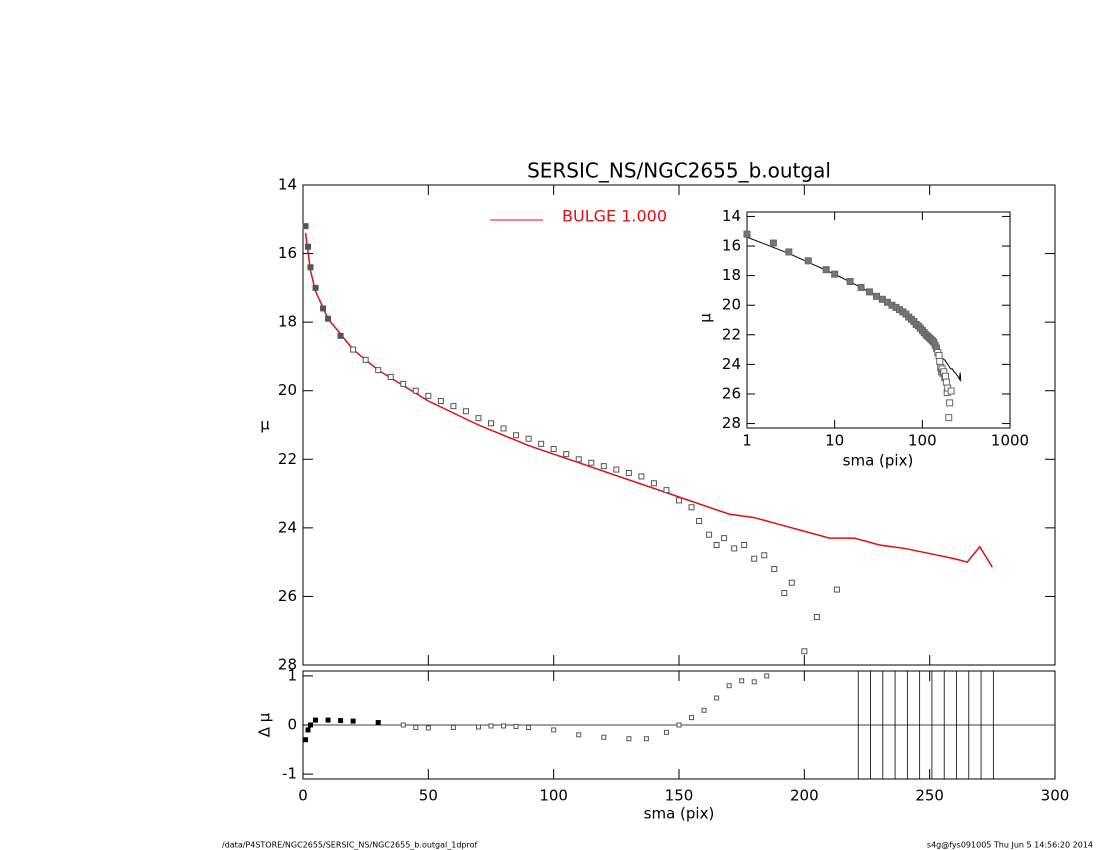  I want to click on y-tick-label: 20, so click(287, 390).